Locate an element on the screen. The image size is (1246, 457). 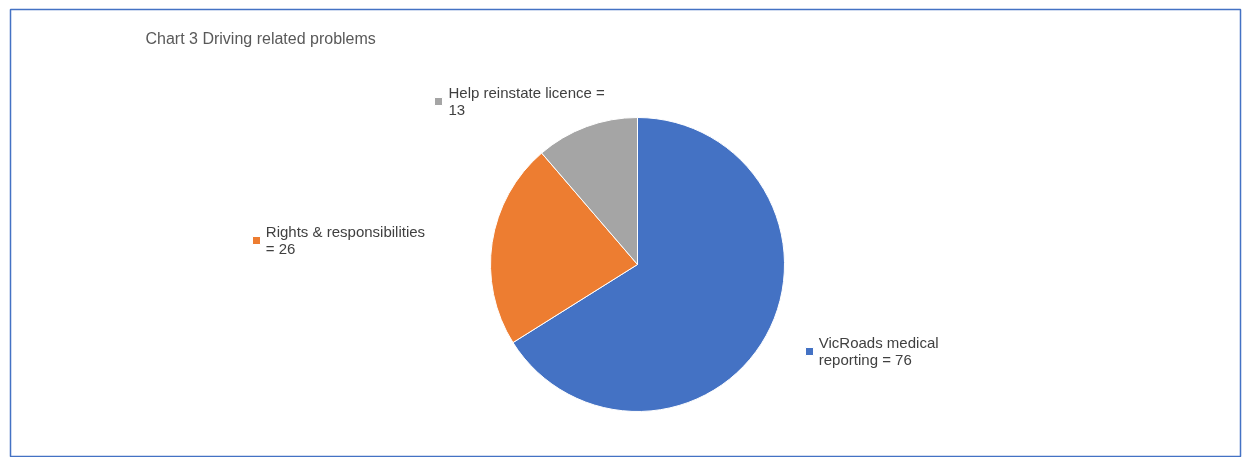
data-label: = 26 is located at coordinates (280, 248).